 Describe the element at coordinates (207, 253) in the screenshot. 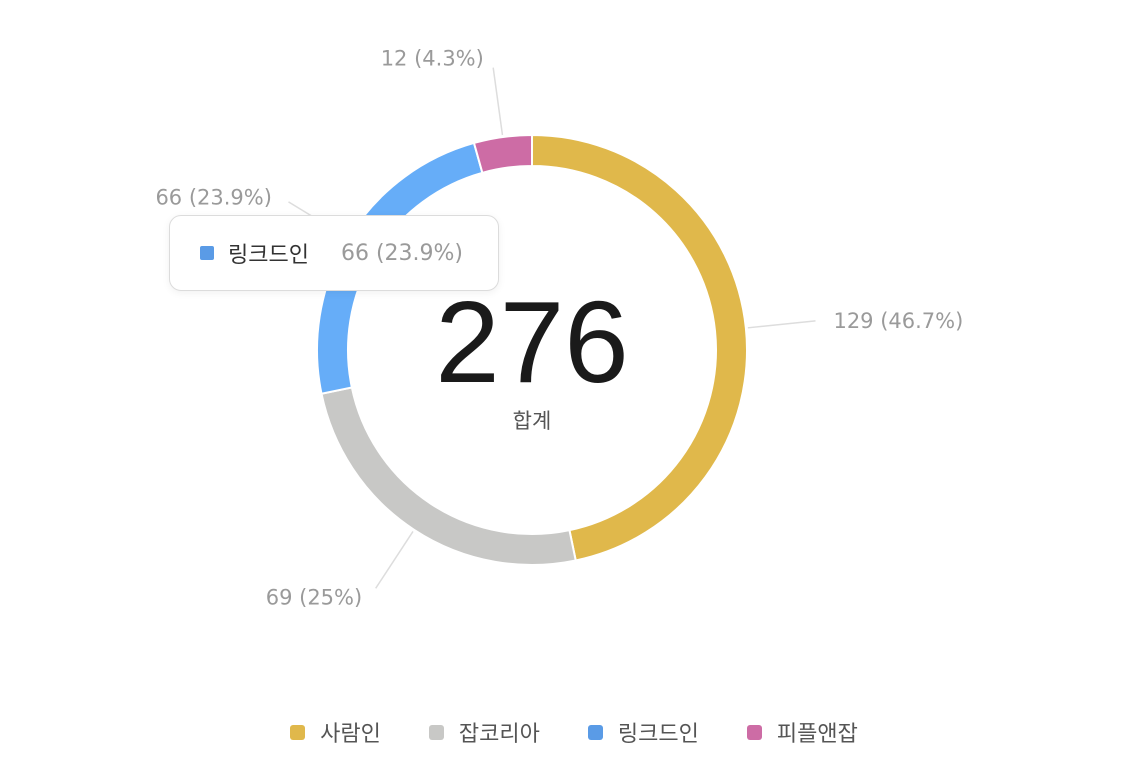

I see `tooltip-color-swatch` at that location.